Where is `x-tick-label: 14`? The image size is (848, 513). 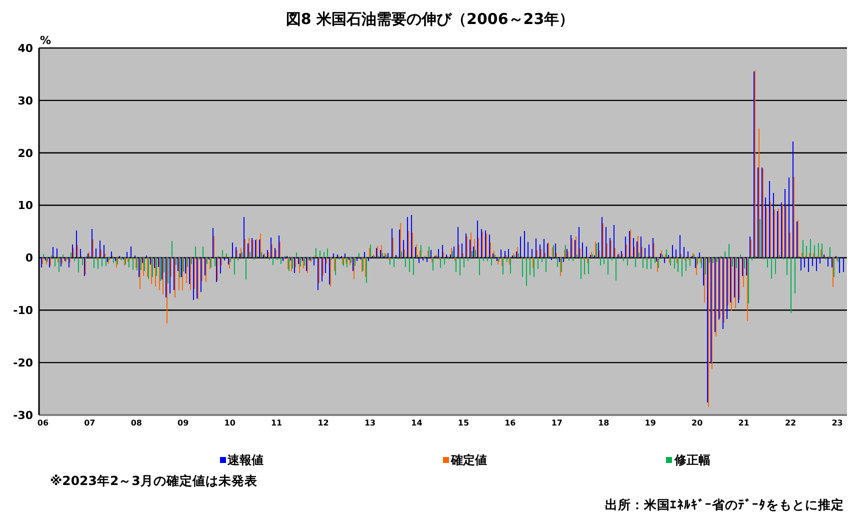 x-tick-label: 14 is located at coordinates (417, 423).